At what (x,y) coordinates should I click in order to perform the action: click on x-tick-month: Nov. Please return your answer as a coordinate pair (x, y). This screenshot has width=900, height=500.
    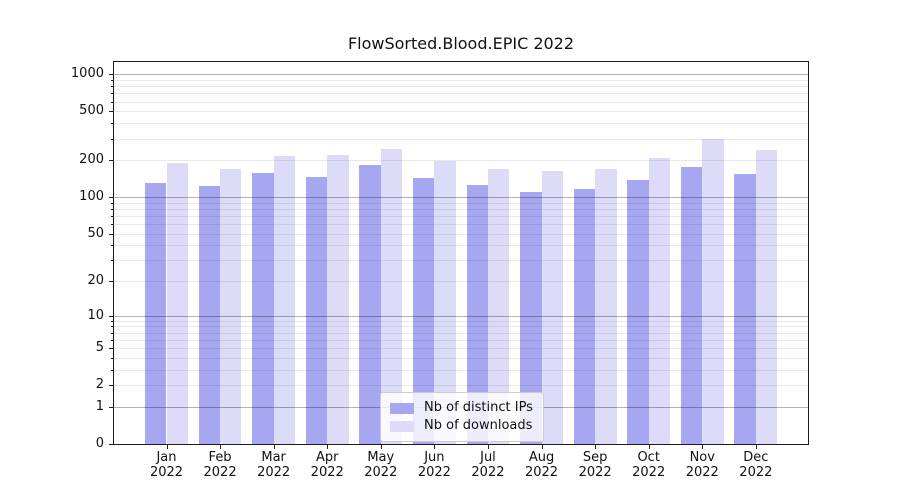
    Looking at the image, I should click on (702, 457).